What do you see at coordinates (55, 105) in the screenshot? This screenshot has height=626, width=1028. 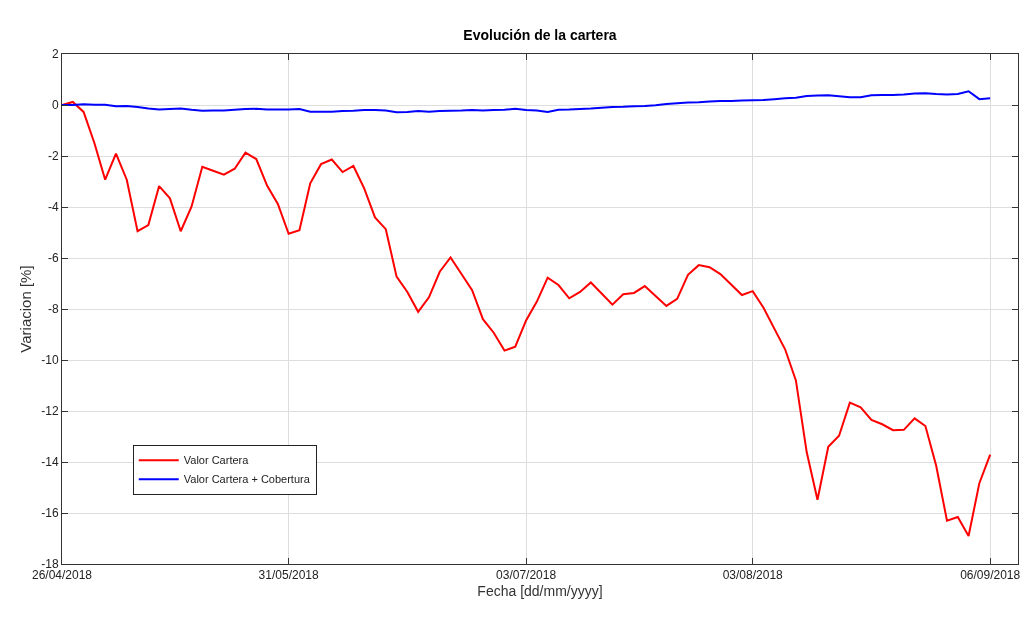 I see `y-tick-label: 0` at bounding box center [55, 105].